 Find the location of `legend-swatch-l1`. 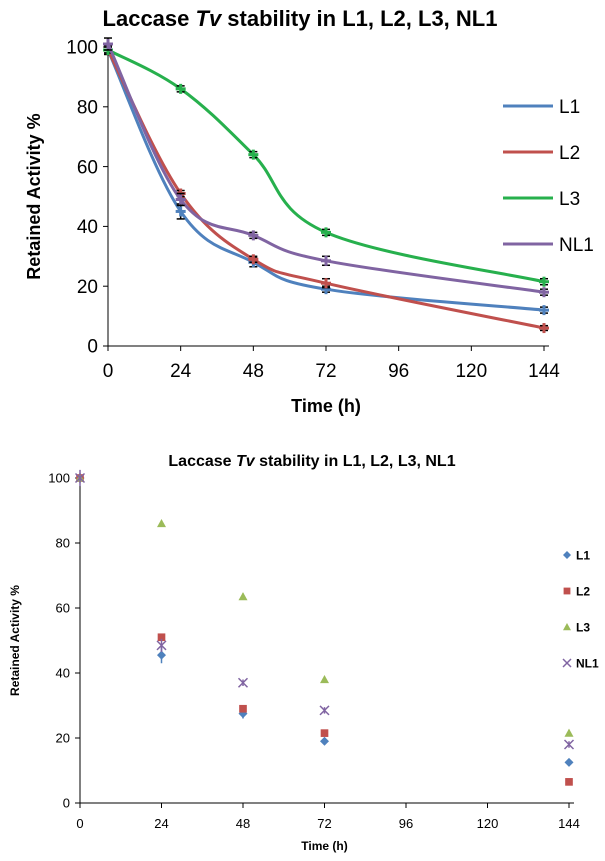

legend-swatch-l1 is located at coordinates (567, 555).